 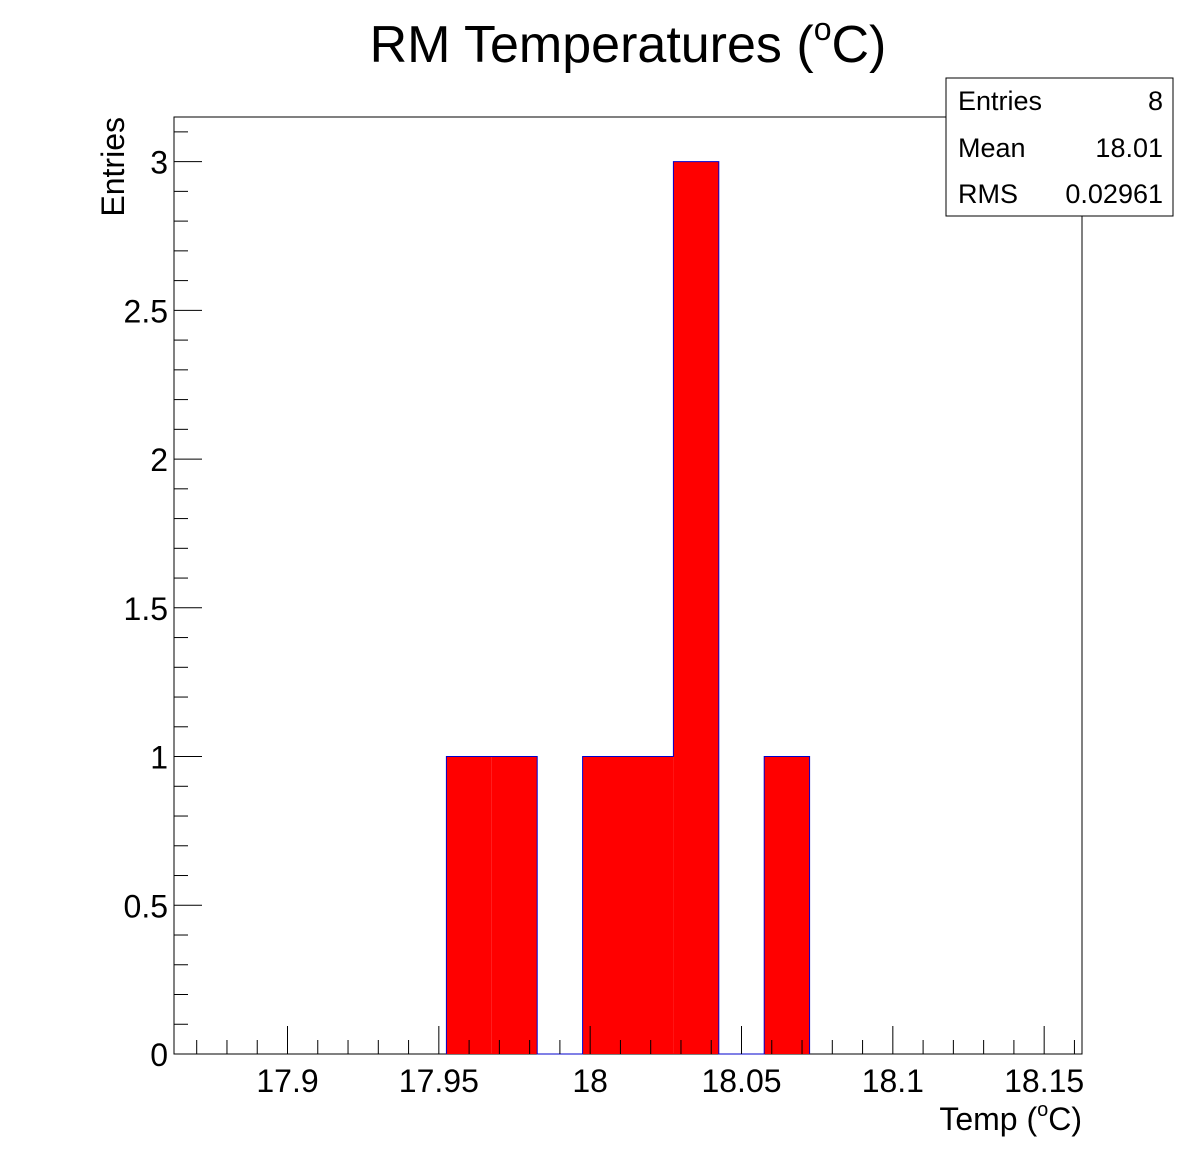 I want to click on stats-label-mean: Mean, so click(x=992, y=148).